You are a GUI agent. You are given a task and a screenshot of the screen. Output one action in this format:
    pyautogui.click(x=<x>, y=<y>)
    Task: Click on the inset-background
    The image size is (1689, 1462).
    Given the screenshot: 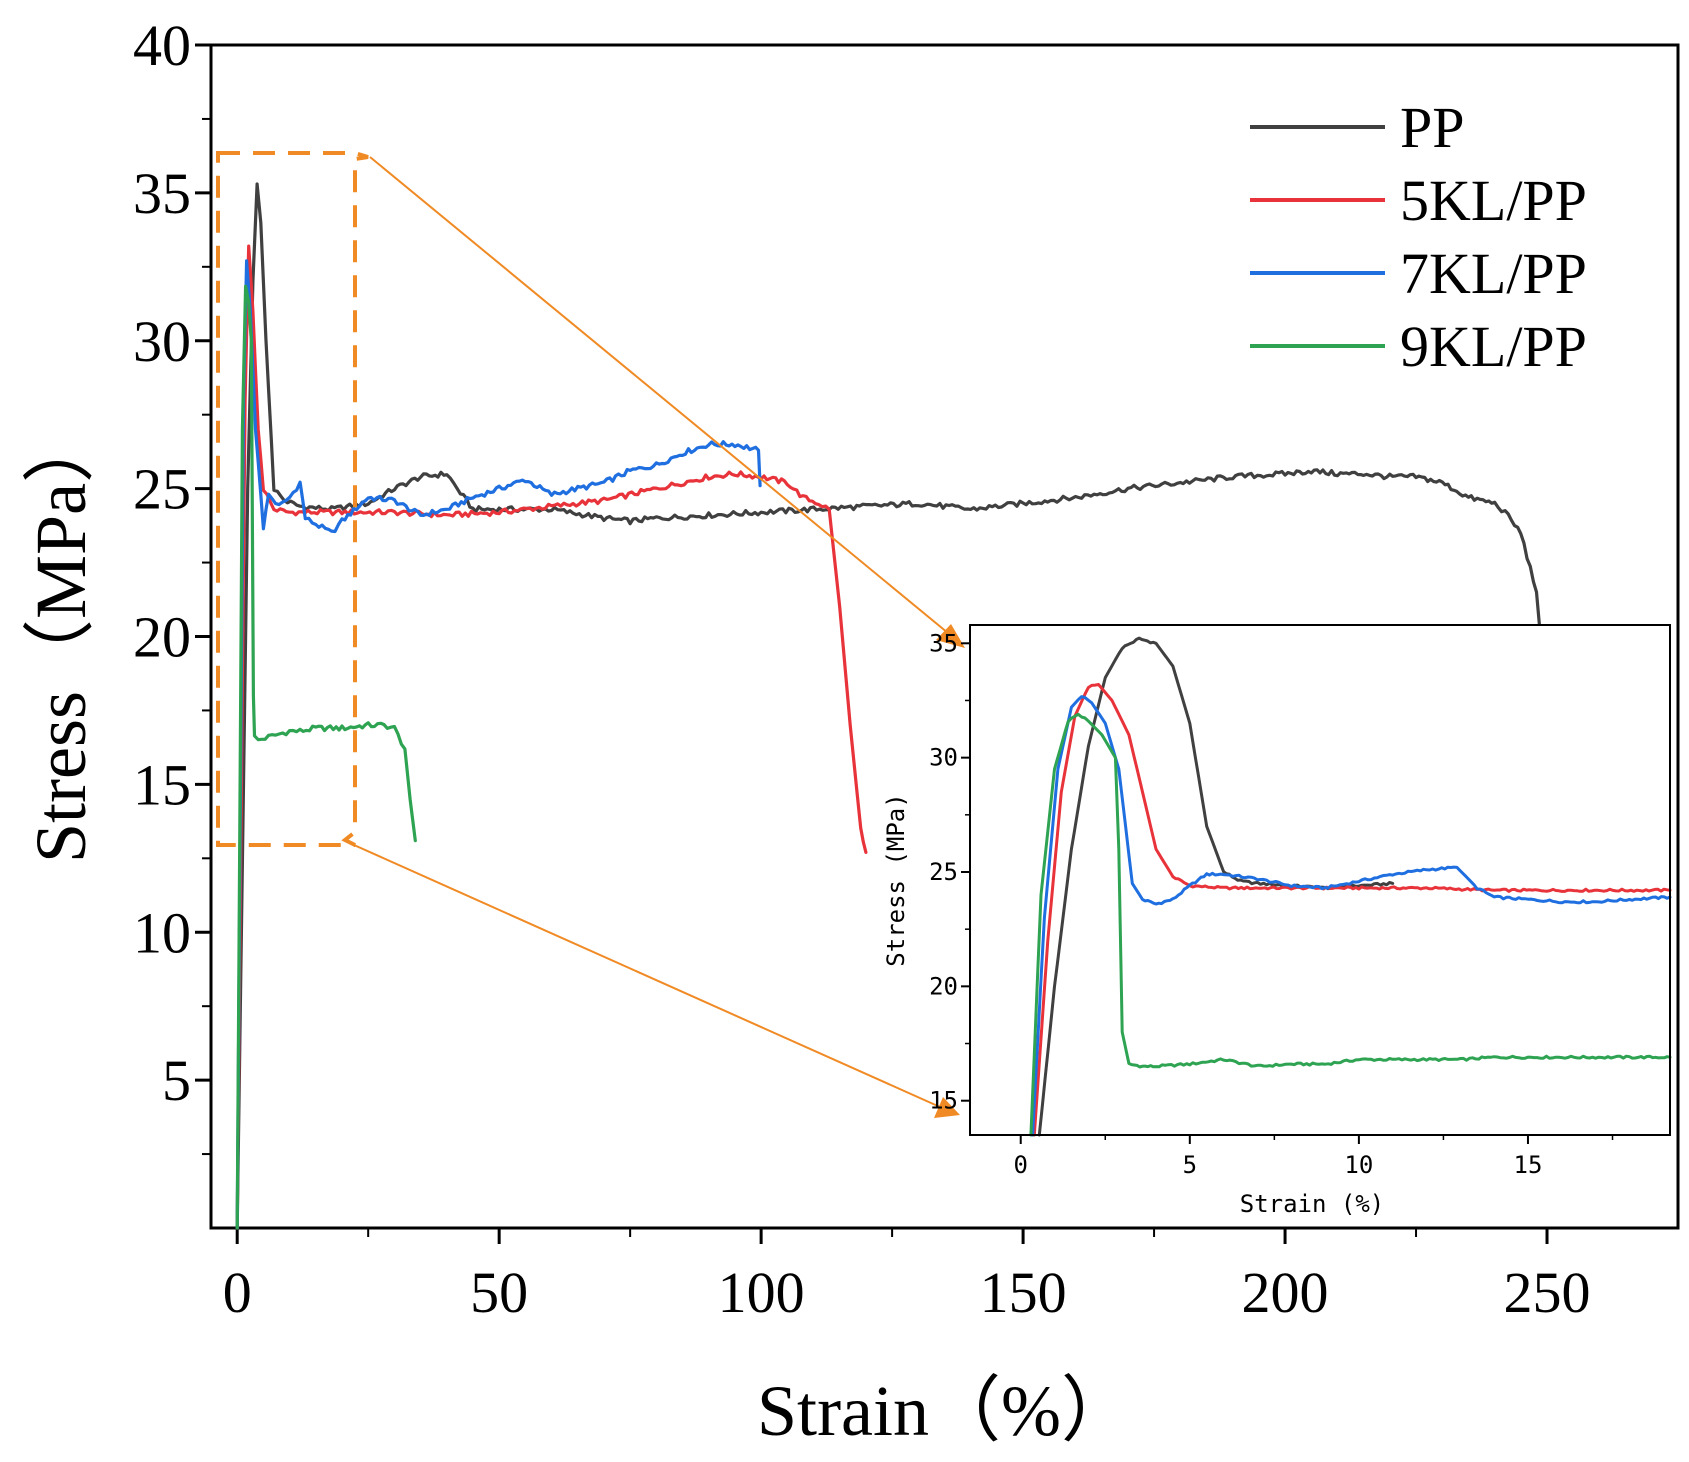 What is the action you would take?
    pyautogui.click(x=1320, y=880)
    